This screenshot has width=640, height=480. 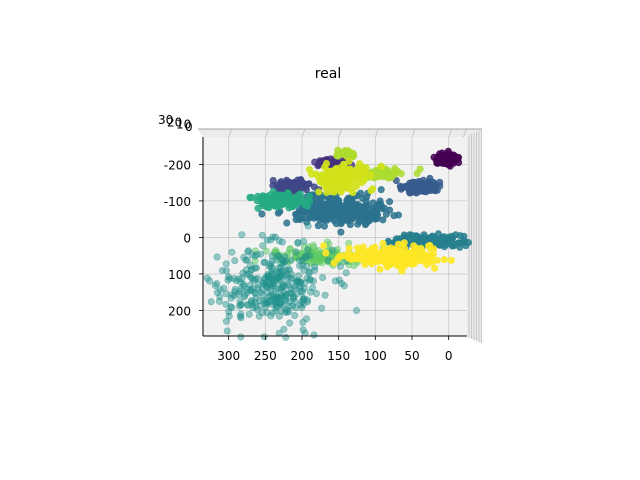 What do you see at coordinates (375, 356) in the screenshot?
I see `x-tick-label: 100` at bounding box center [375, 356].